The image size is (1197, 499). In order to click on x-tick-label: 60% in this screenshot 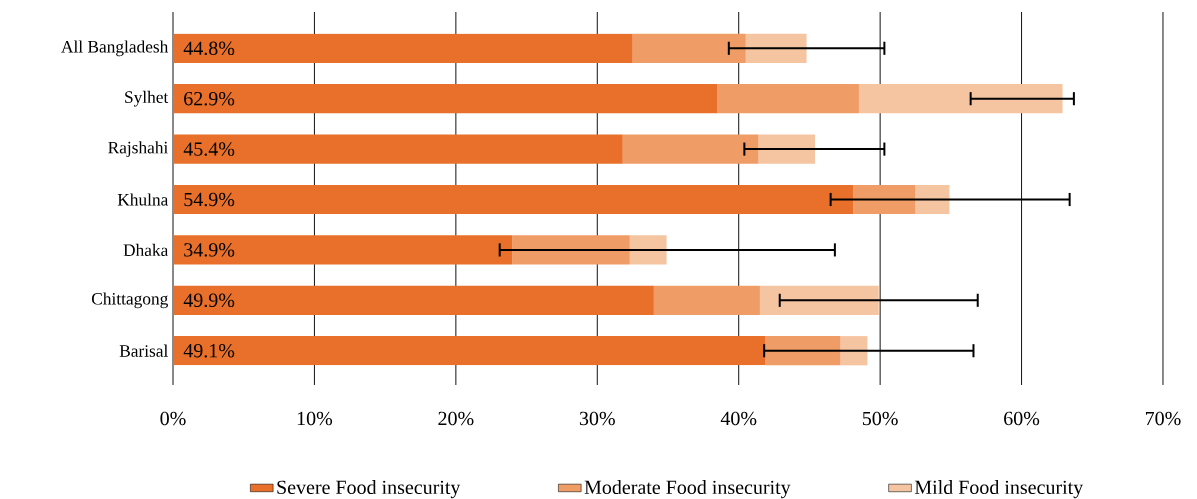, I will do `click(1022, 418)`.